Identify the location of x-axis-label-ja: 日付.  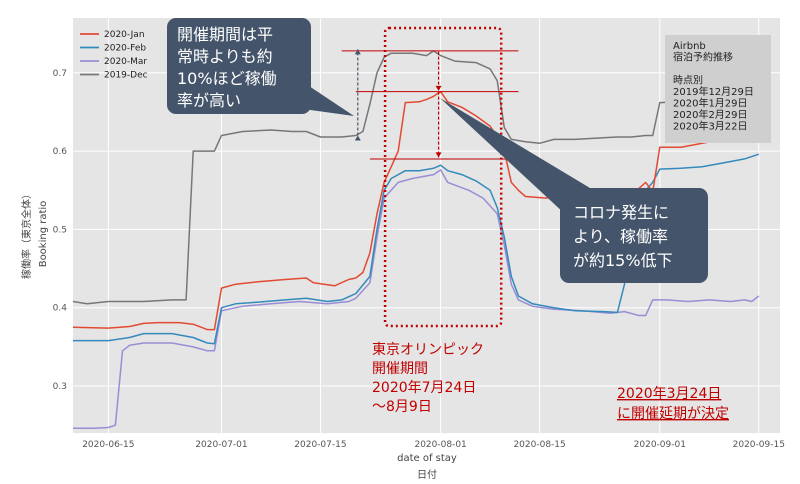
(427, 474).